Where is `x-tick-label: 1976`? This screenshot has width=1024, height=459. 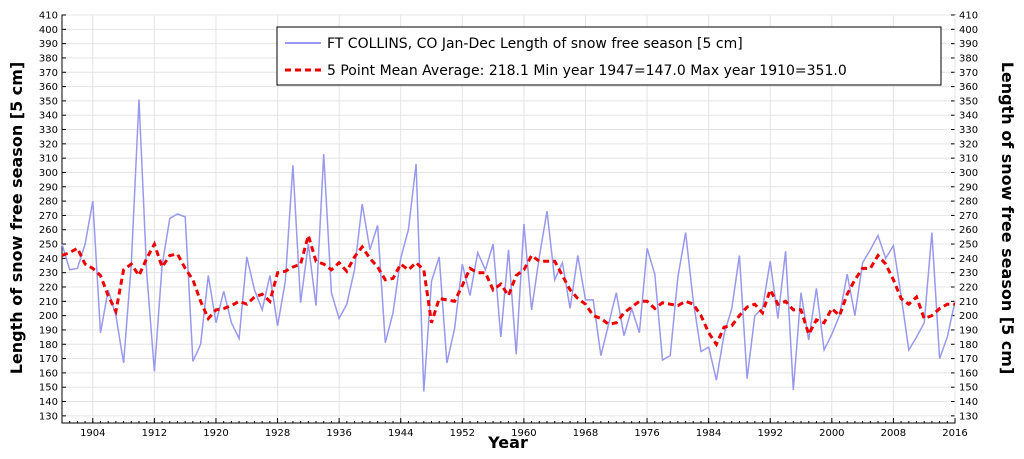 x-tick-label: 1976 is located at coordinates (646, 433).